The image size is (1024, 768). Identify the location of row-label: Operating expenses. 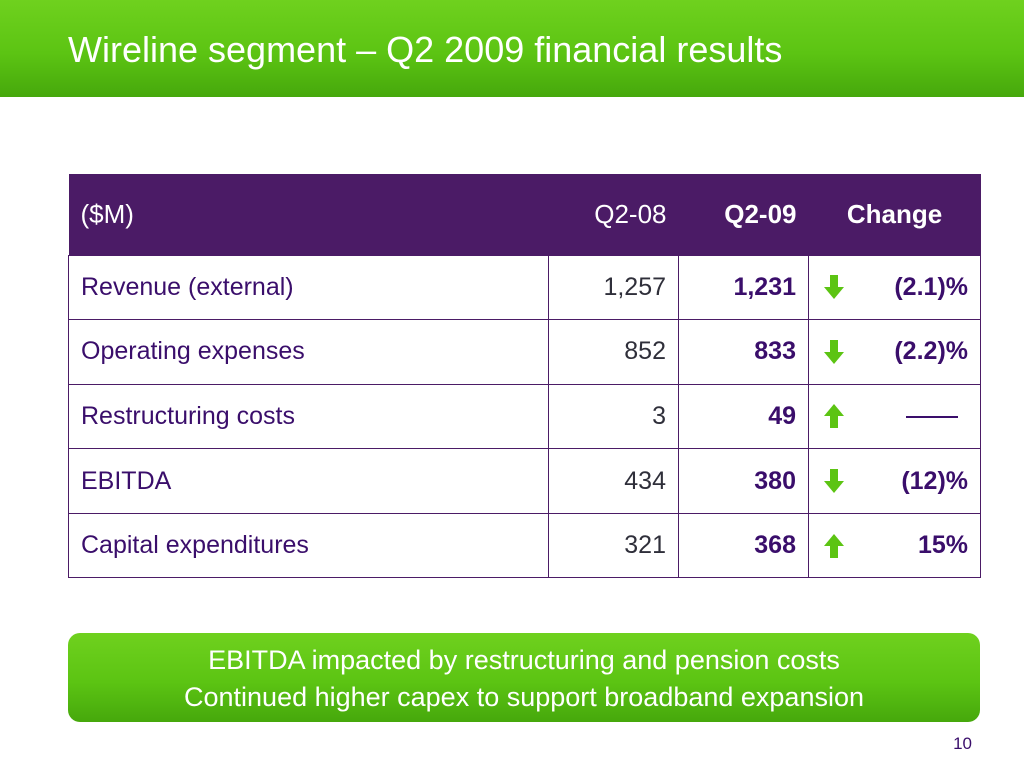
(308, 352).